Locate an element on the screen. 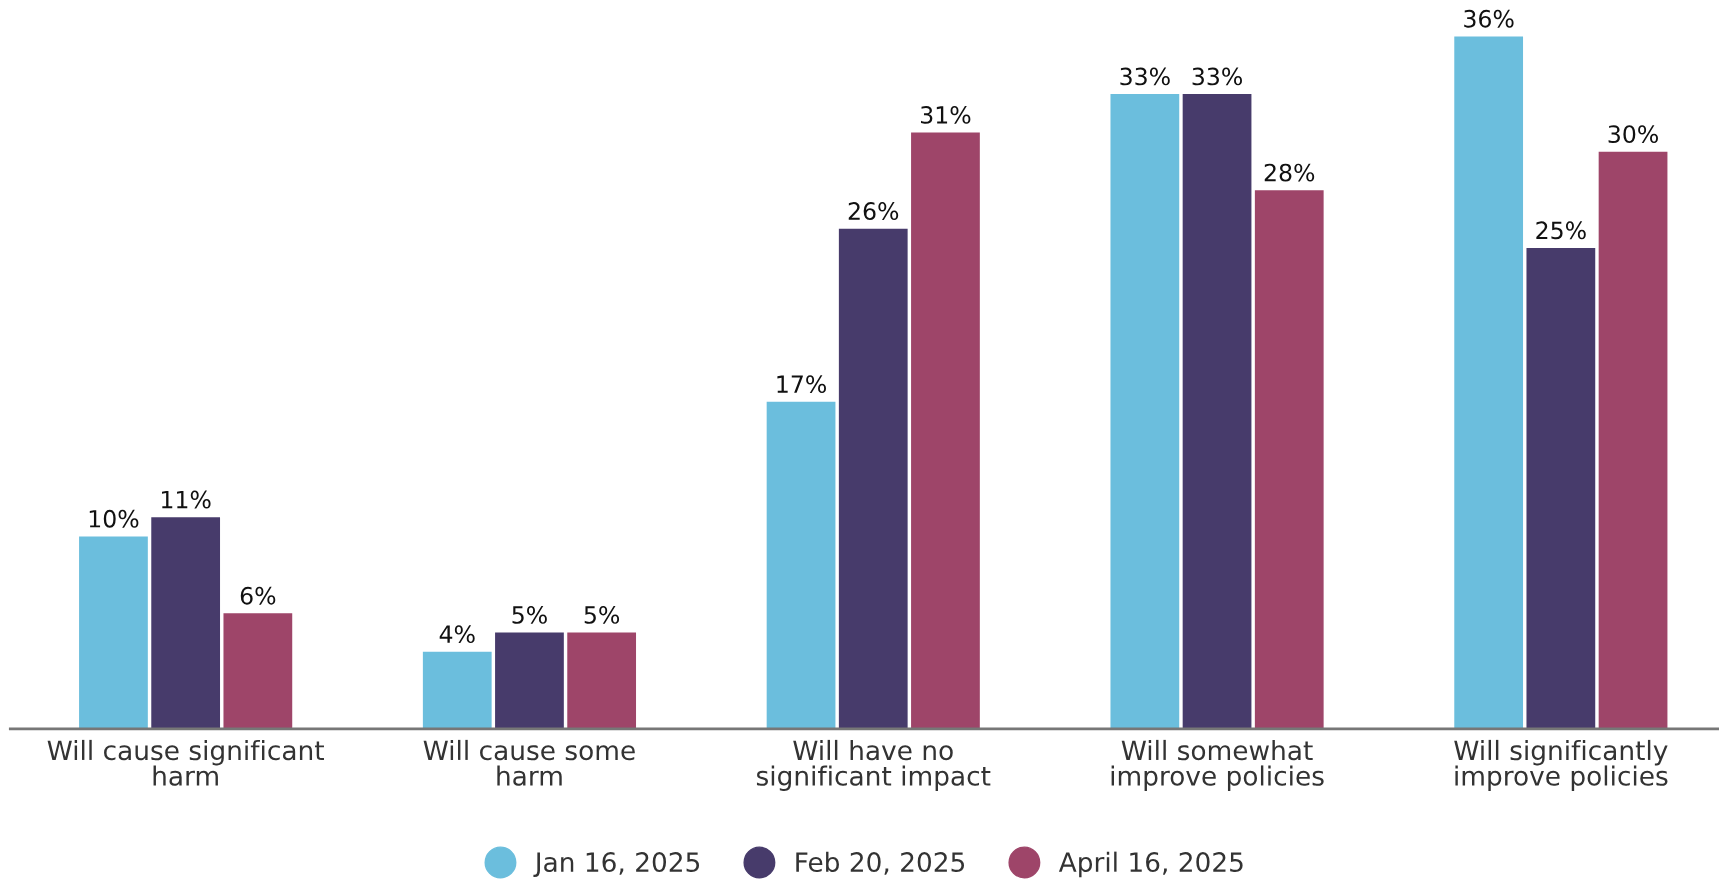 This screenshot has height=892, width=1719. data-label: 28% is located at coordinates (1289, 172).